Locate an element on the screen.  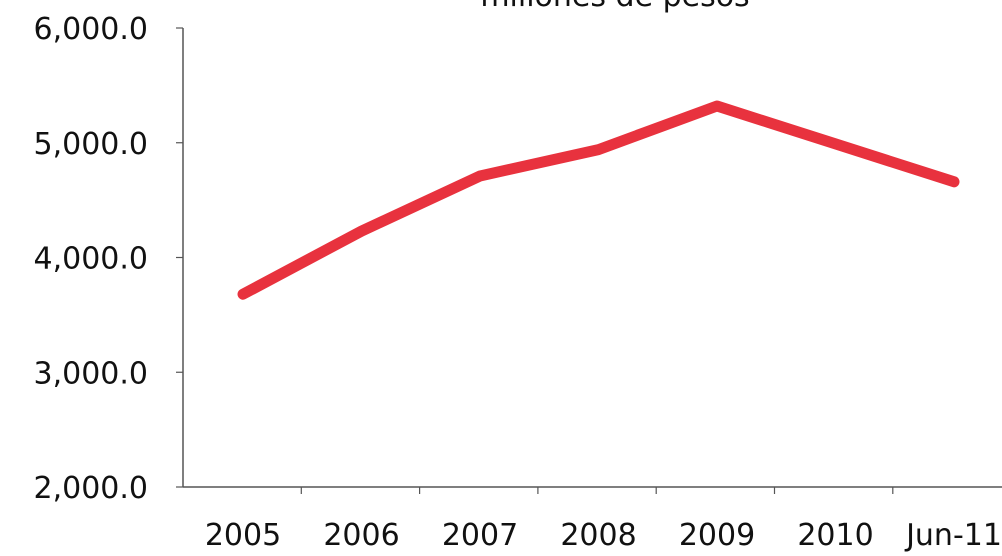
x-tick-labels: 2005 2006 2007 2008 2009 2010 Jun-11 is located at coordinates (603, 535).